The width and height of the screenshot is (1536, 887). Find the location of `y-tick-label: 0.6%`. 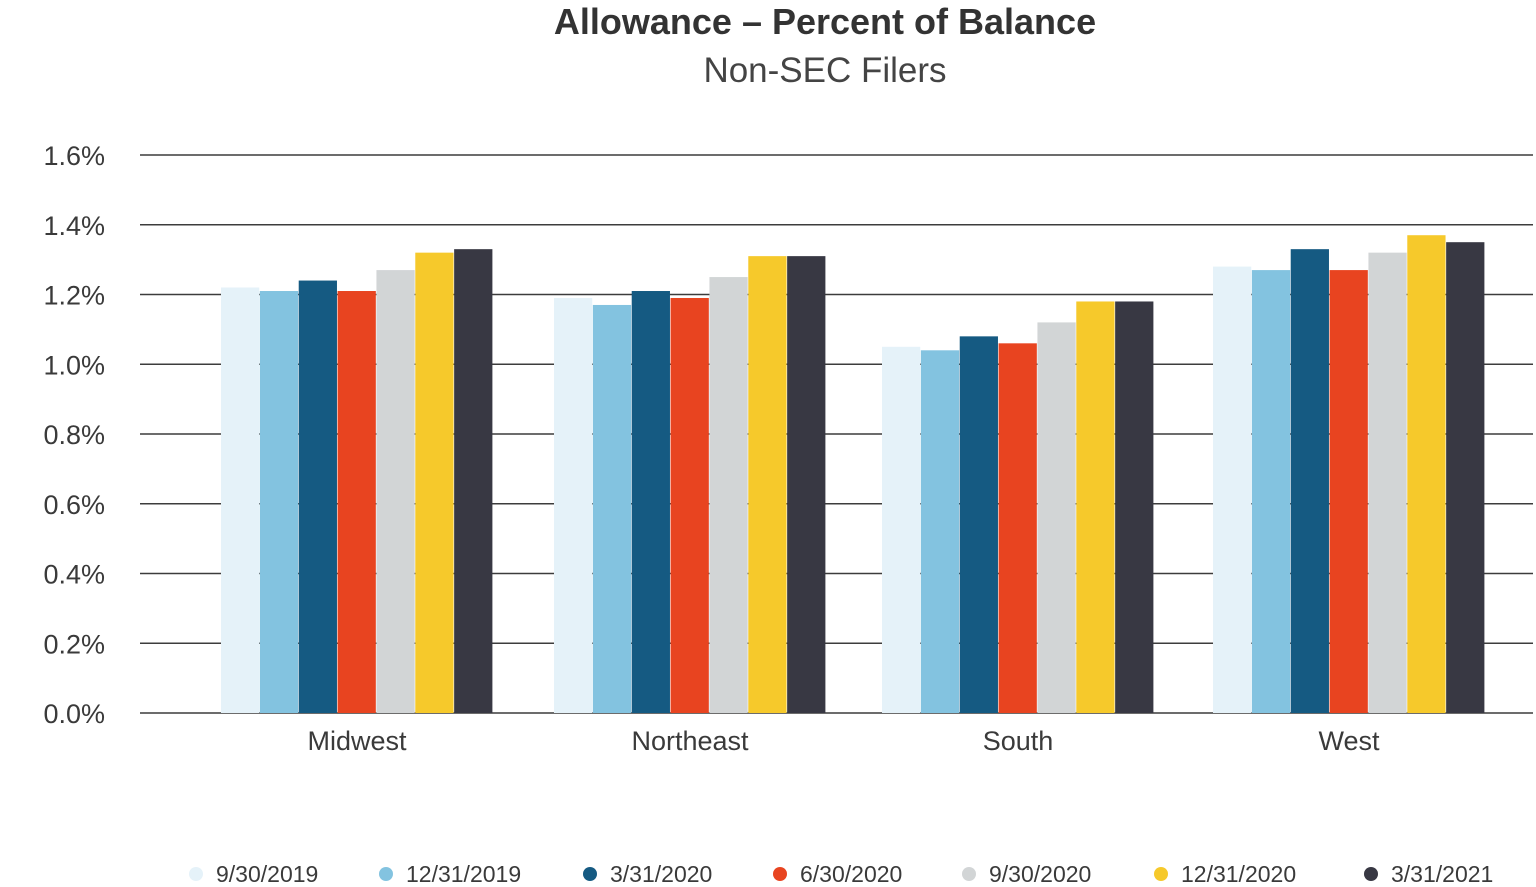

y-tick-label: 0.6% is located at coordinates (74, 505).